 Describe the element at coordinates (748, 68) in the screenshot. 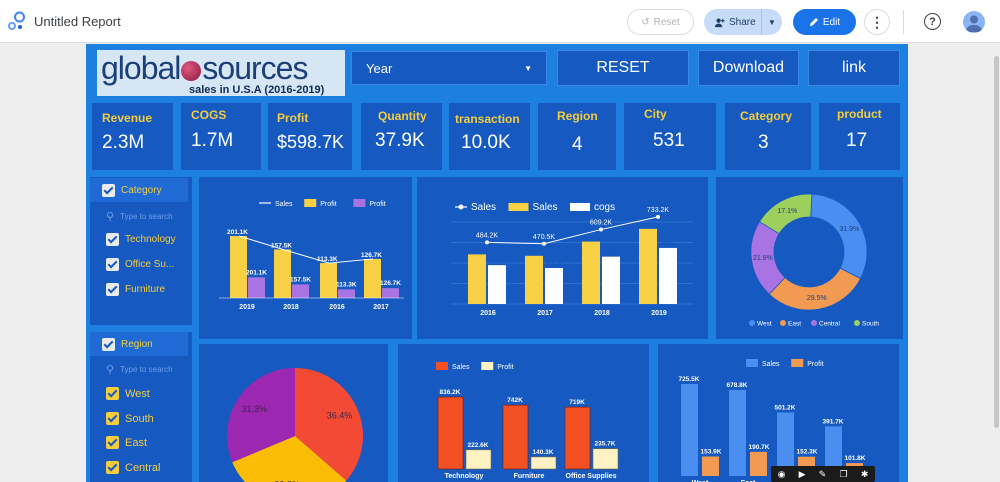

I see `download-button: Download` at that location.